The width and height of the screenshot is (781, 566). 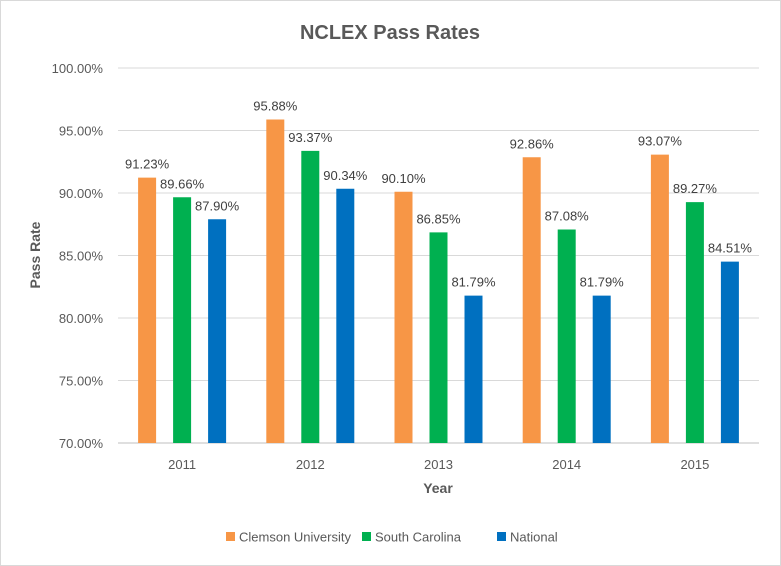 I want to click on x-tick-label: 2015, so click(x=694, y=464).